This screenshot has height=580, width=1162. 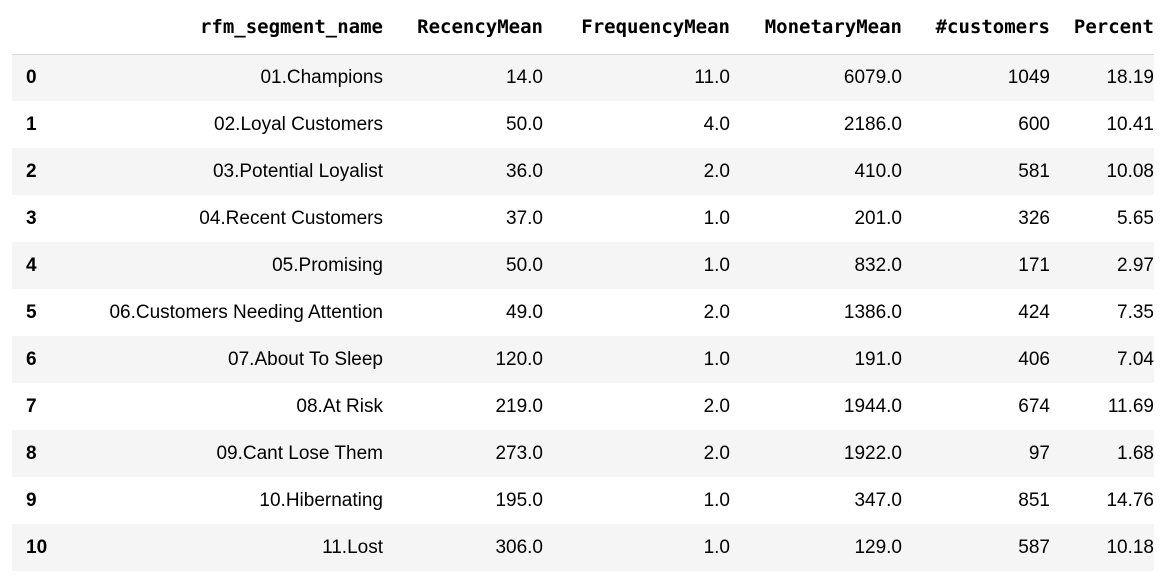 I want to click on monetary-mean-cell: 1386.0, so click(x=872, y=312).